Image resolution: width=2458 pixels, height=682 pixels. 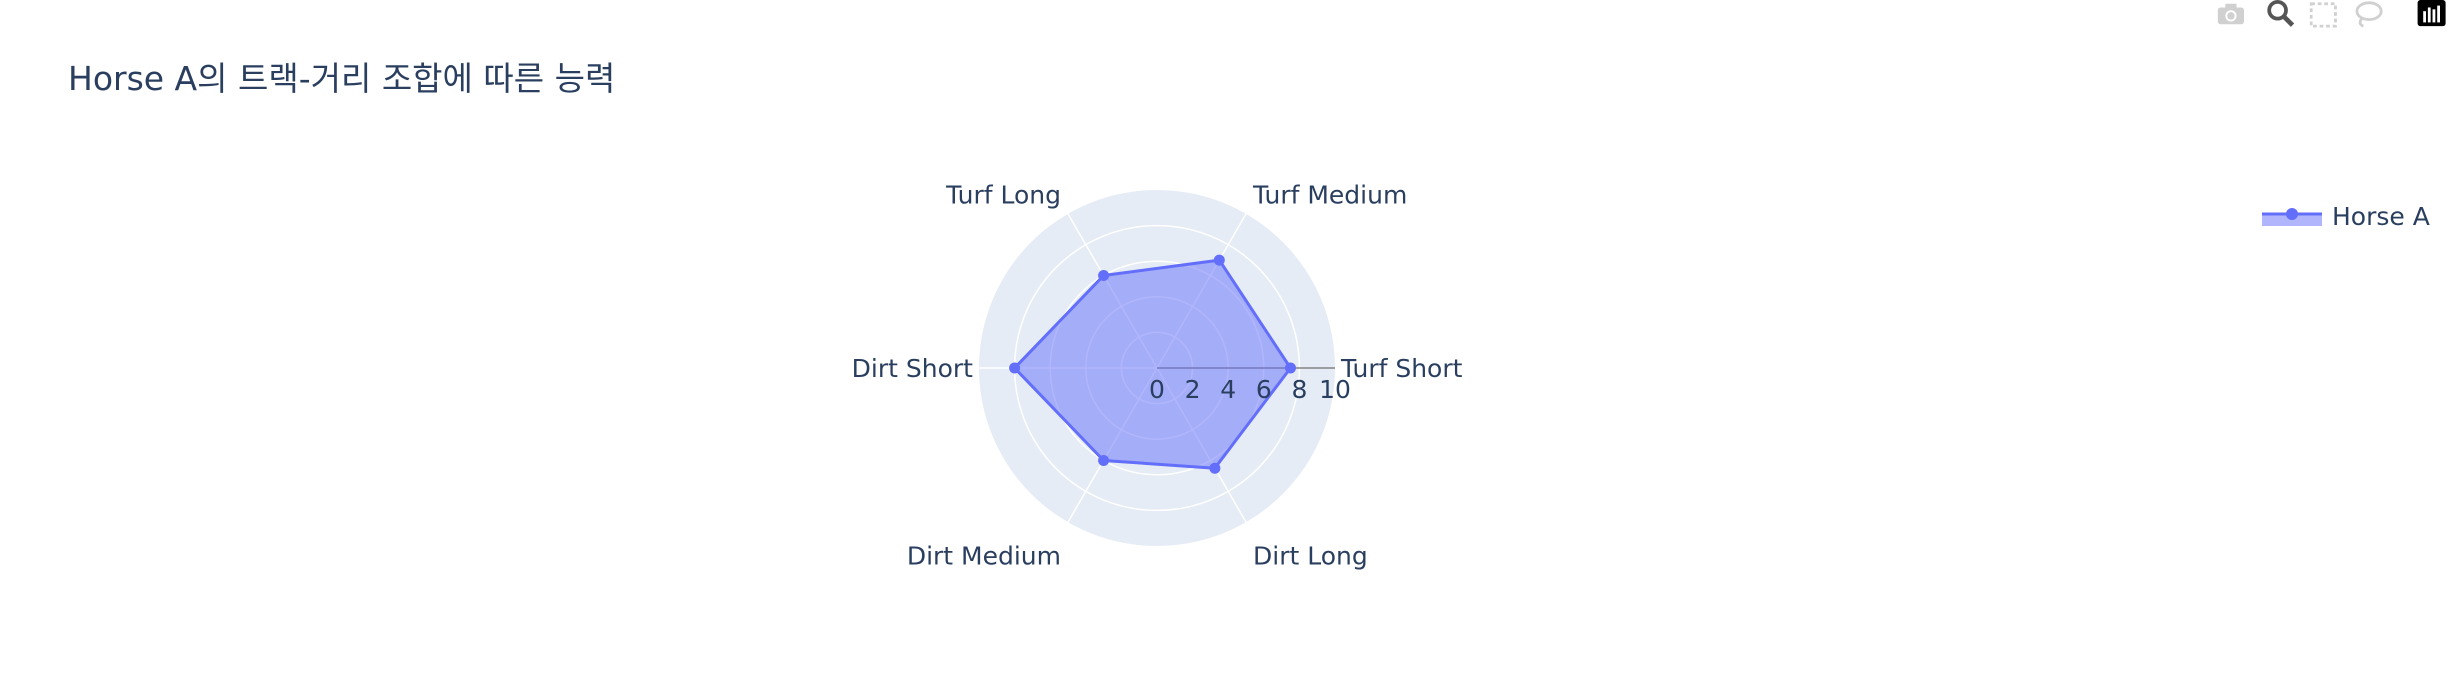 What do you see at coordinates (1228, 389) in the screenshot?
I see `radial-tick-label-4: 4` at bounding box center [1228, 389].